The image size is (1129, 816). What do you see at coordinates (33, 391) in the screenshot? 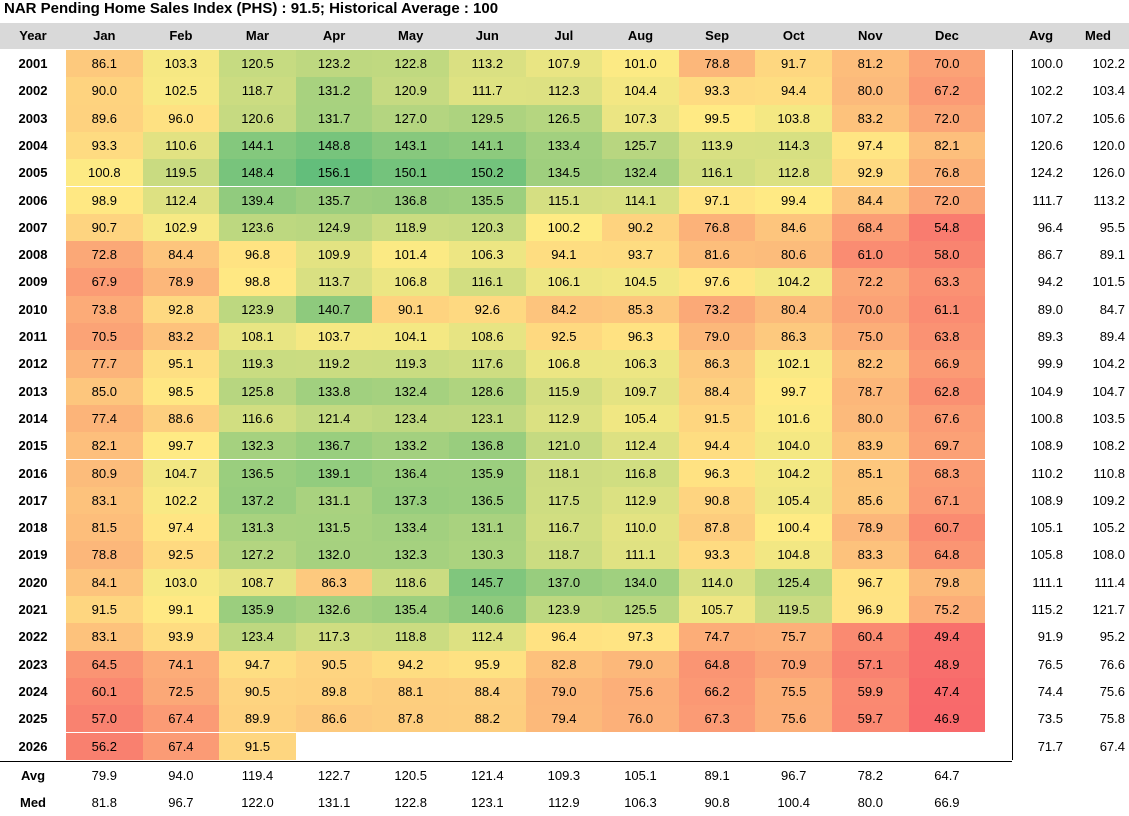
I see `year-label-2013: 2013` at bounding box center [33, 391].